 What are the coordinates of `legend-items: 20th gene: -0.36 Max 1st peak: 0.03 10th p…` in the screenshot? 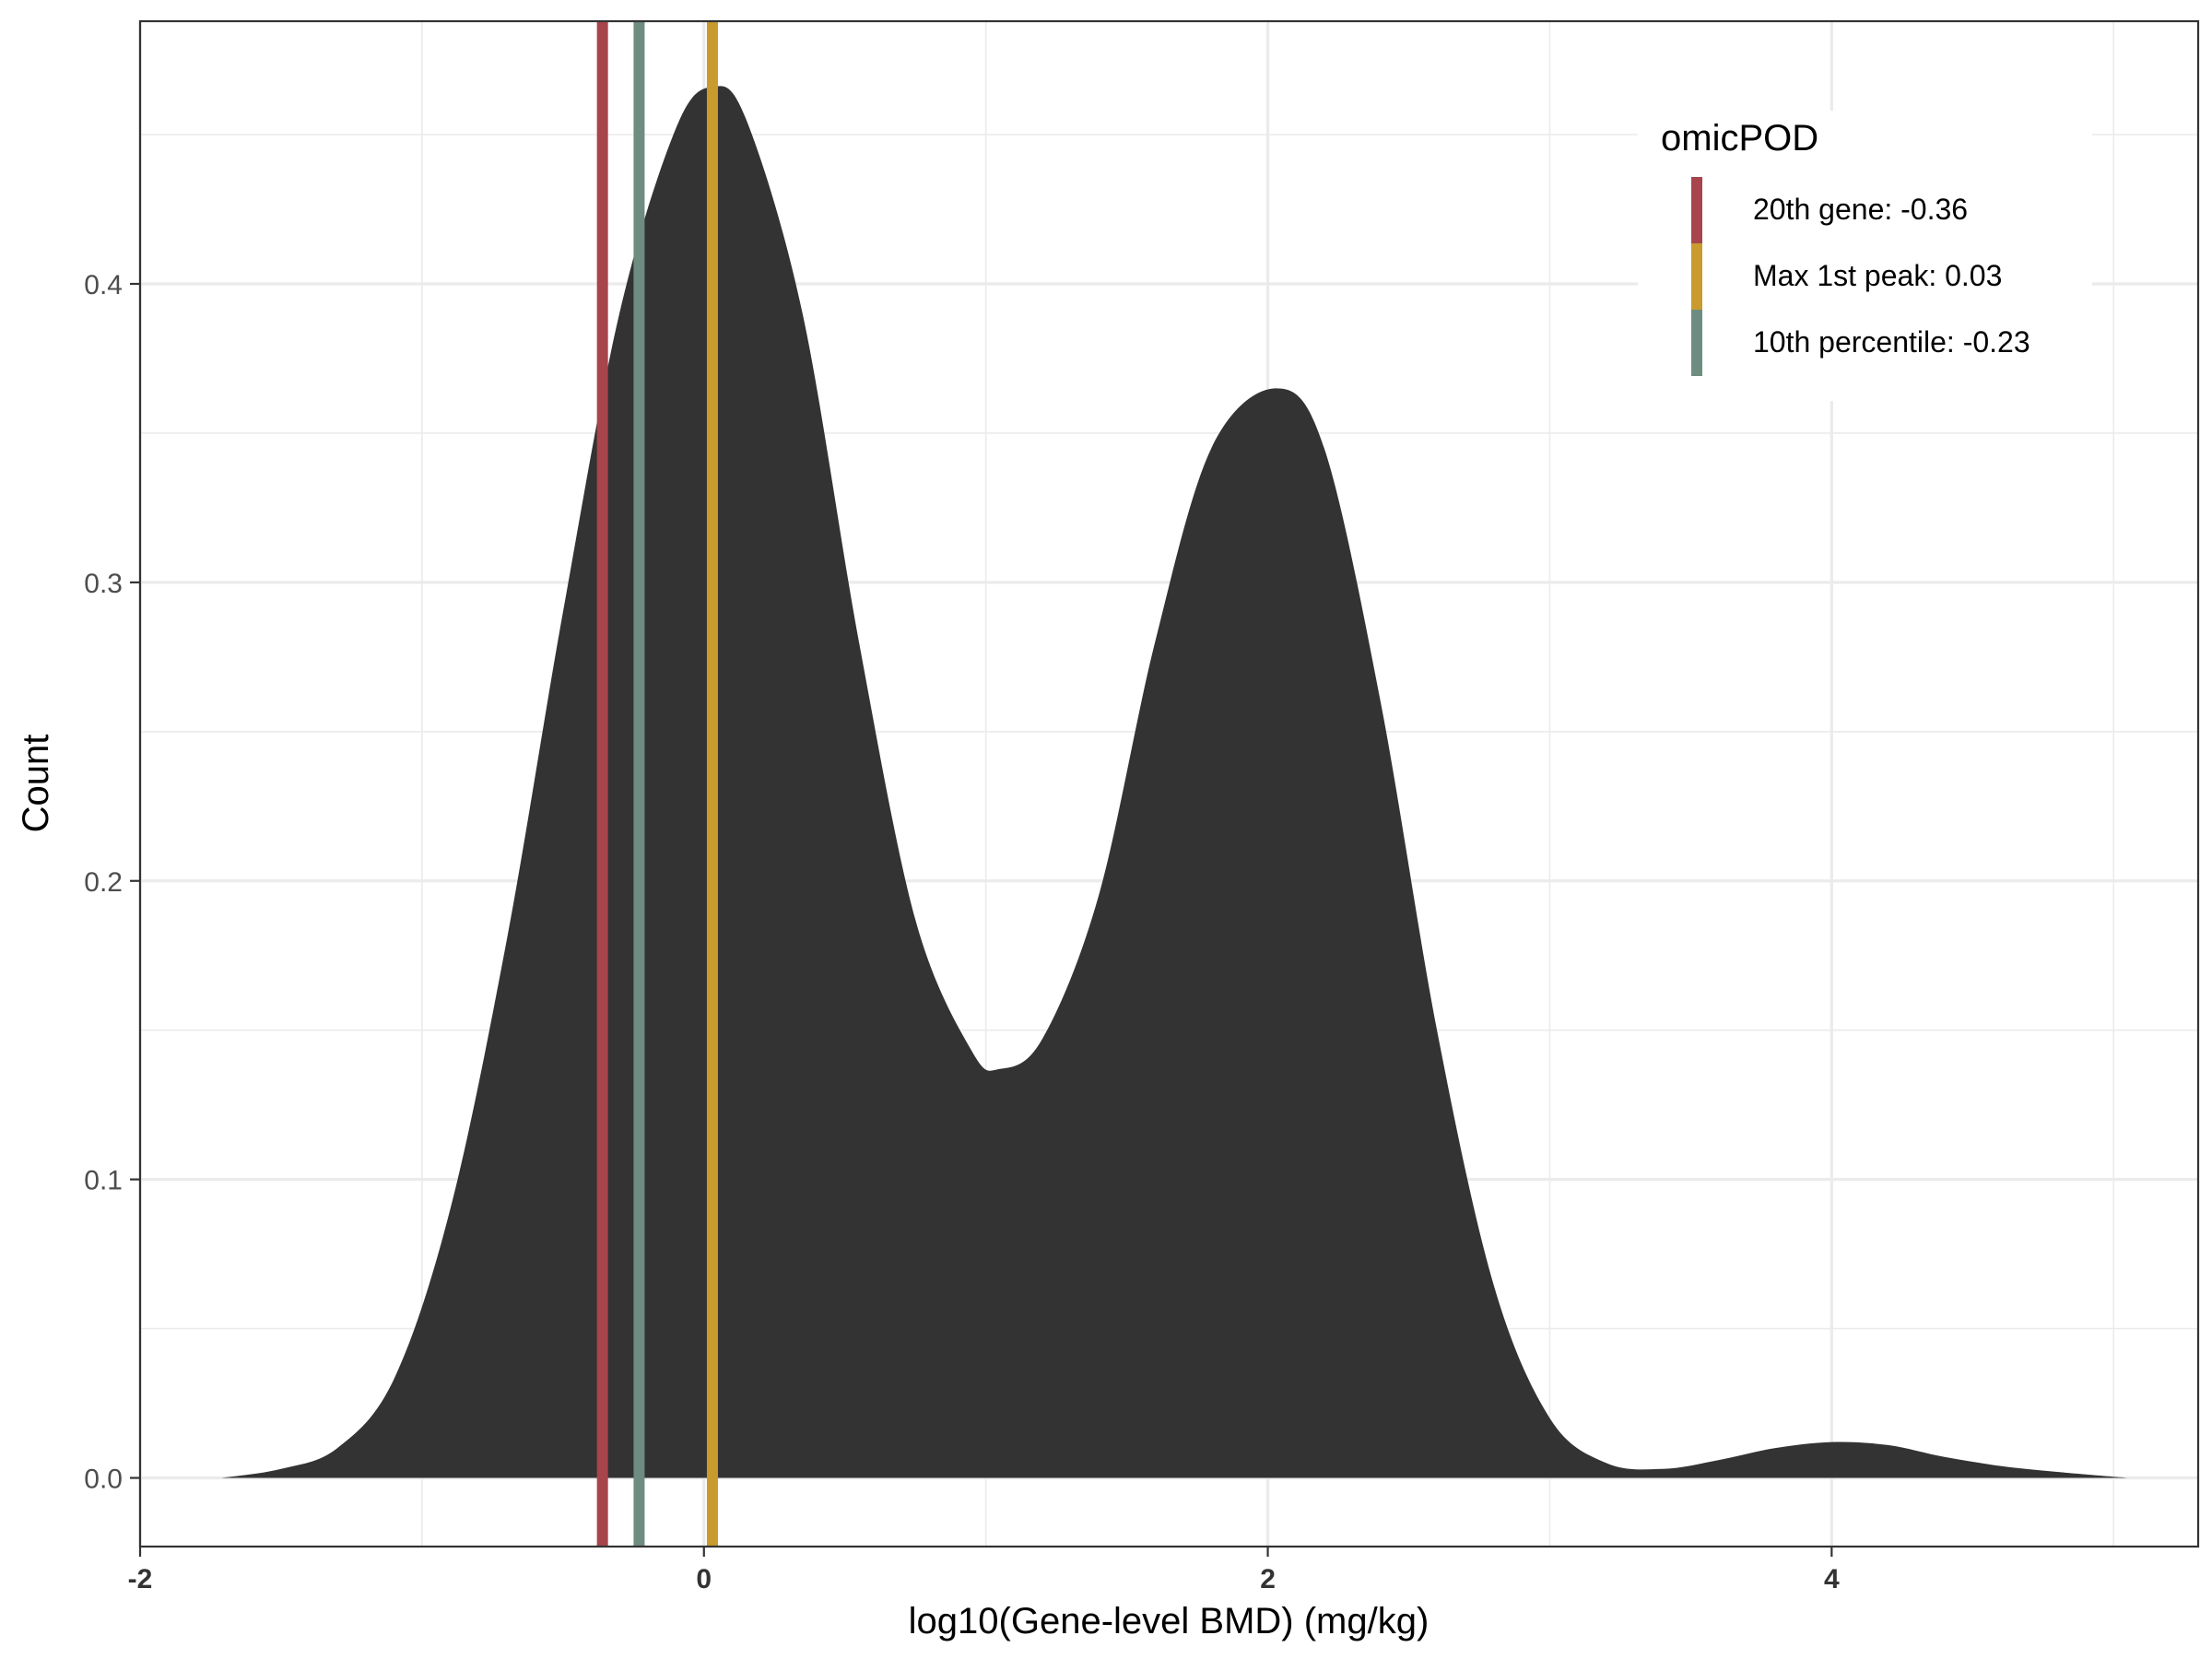 It's located at (1860, 276).